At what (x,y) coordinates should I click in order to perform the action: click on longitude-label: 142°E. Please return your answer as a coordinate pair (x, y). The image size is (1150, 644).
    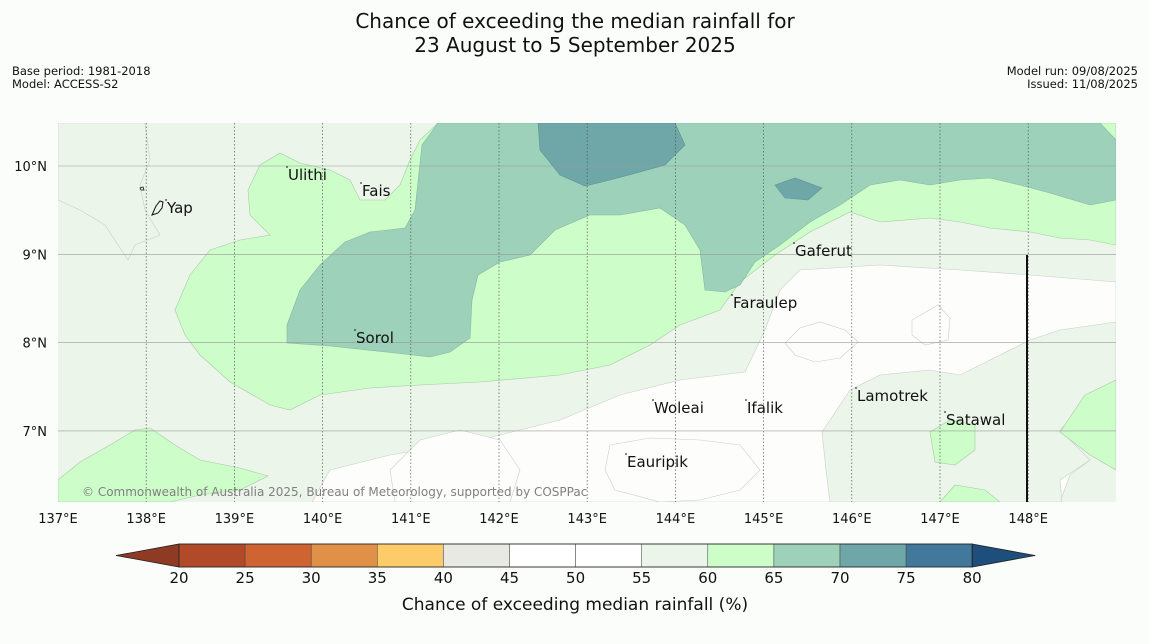
    Looking at the image, I should click on (499, 519).